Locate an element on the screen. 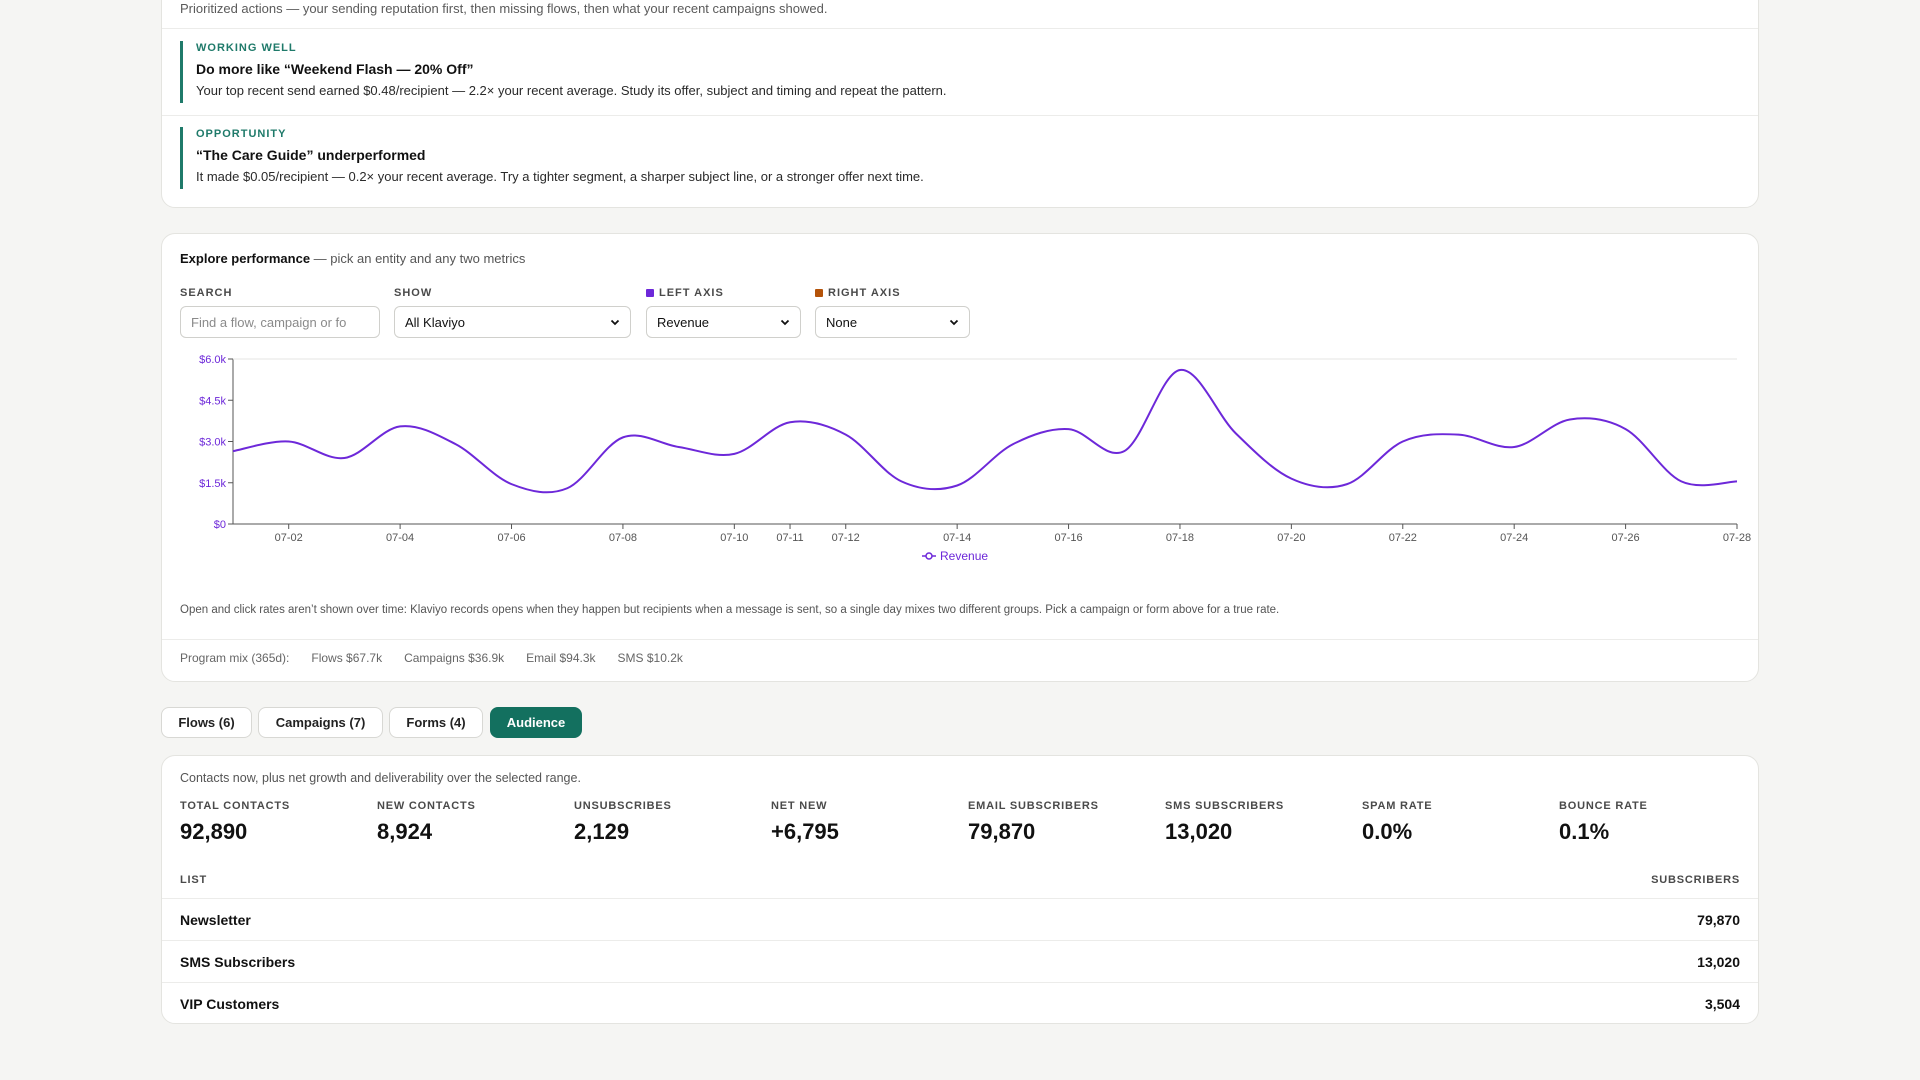 This screenshot has height=1080, width=1920. list-name: Newsletter is located at coordinates (215, 920).